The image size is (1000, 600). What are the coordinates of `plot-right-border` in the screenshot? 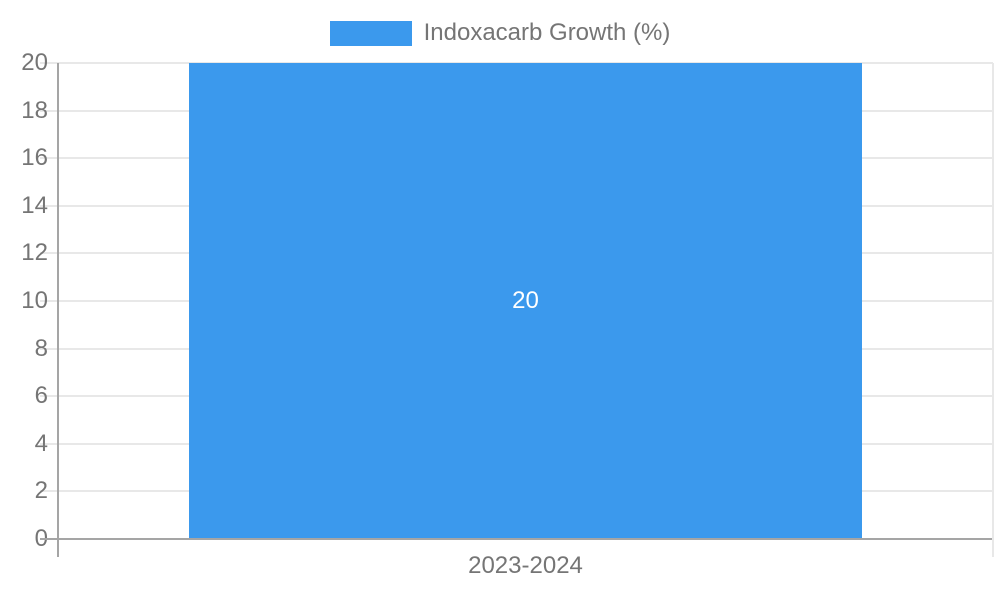 It's located at (993, 310).